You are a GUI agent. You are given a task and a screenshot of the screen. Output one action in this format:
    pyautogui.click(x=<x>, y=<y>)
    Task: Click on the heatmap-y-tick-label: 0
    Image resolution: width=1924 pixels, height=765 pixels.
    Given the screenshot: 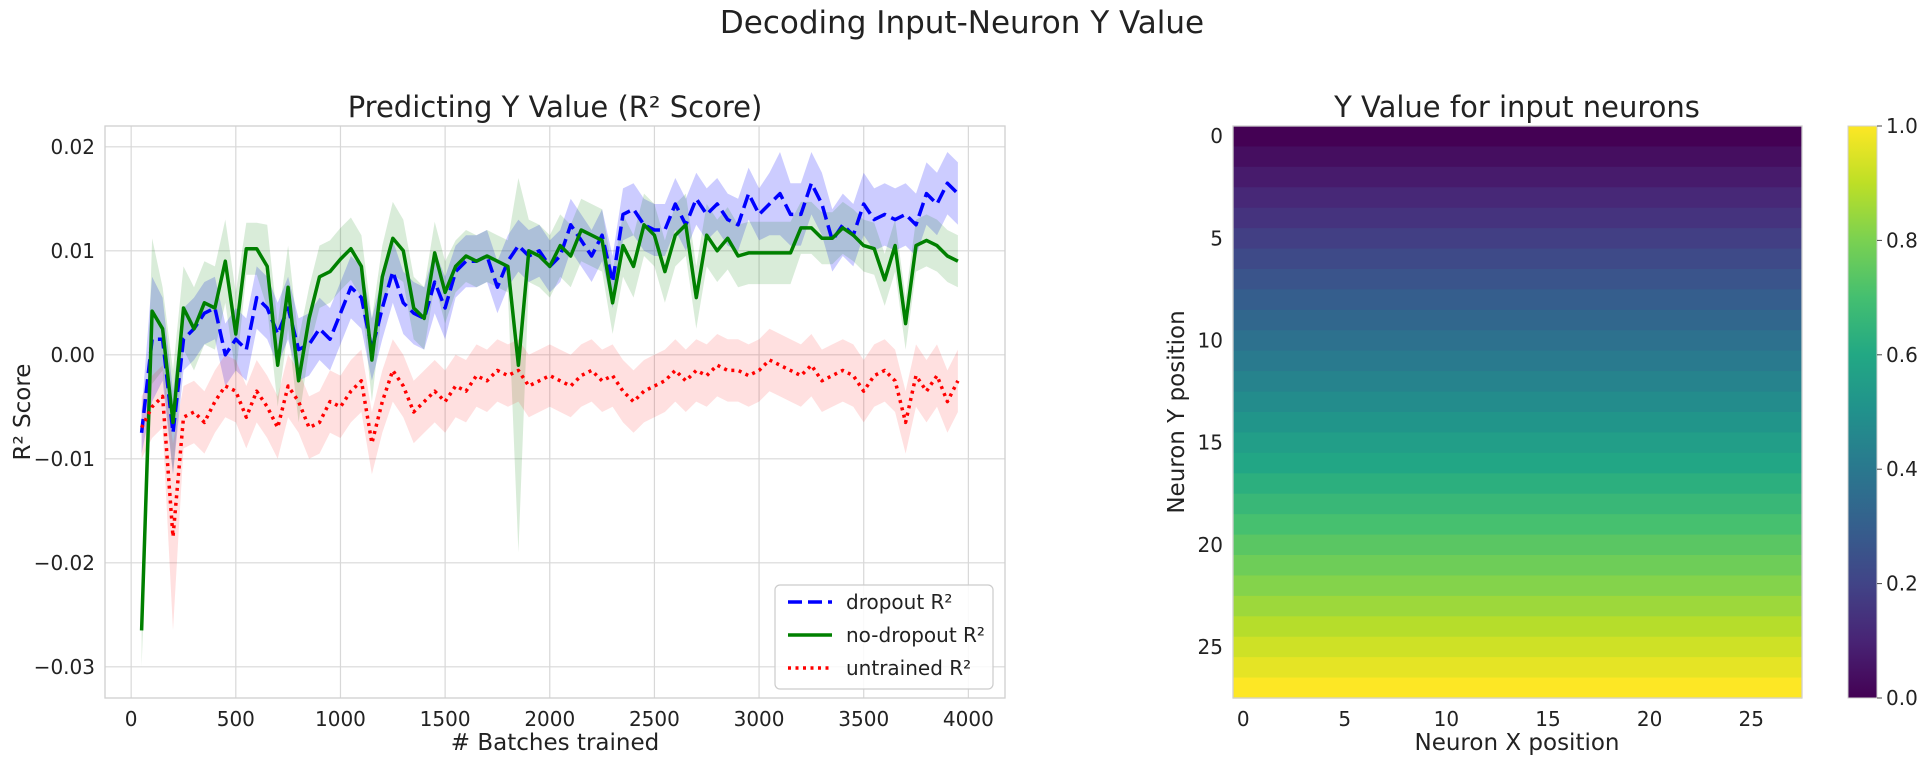 What is the action you would take?
    pyautogui.click(x=1216, y=136)
    